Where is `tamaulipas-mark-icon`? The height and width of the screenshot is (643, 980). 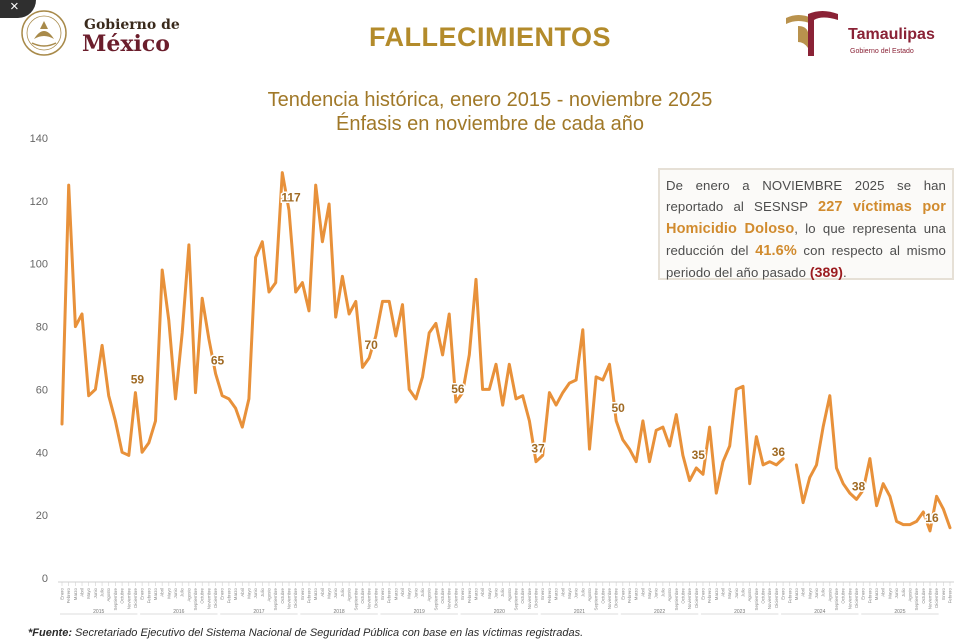
tamaulipas-mark-icon is located at coordinates (812, 33).